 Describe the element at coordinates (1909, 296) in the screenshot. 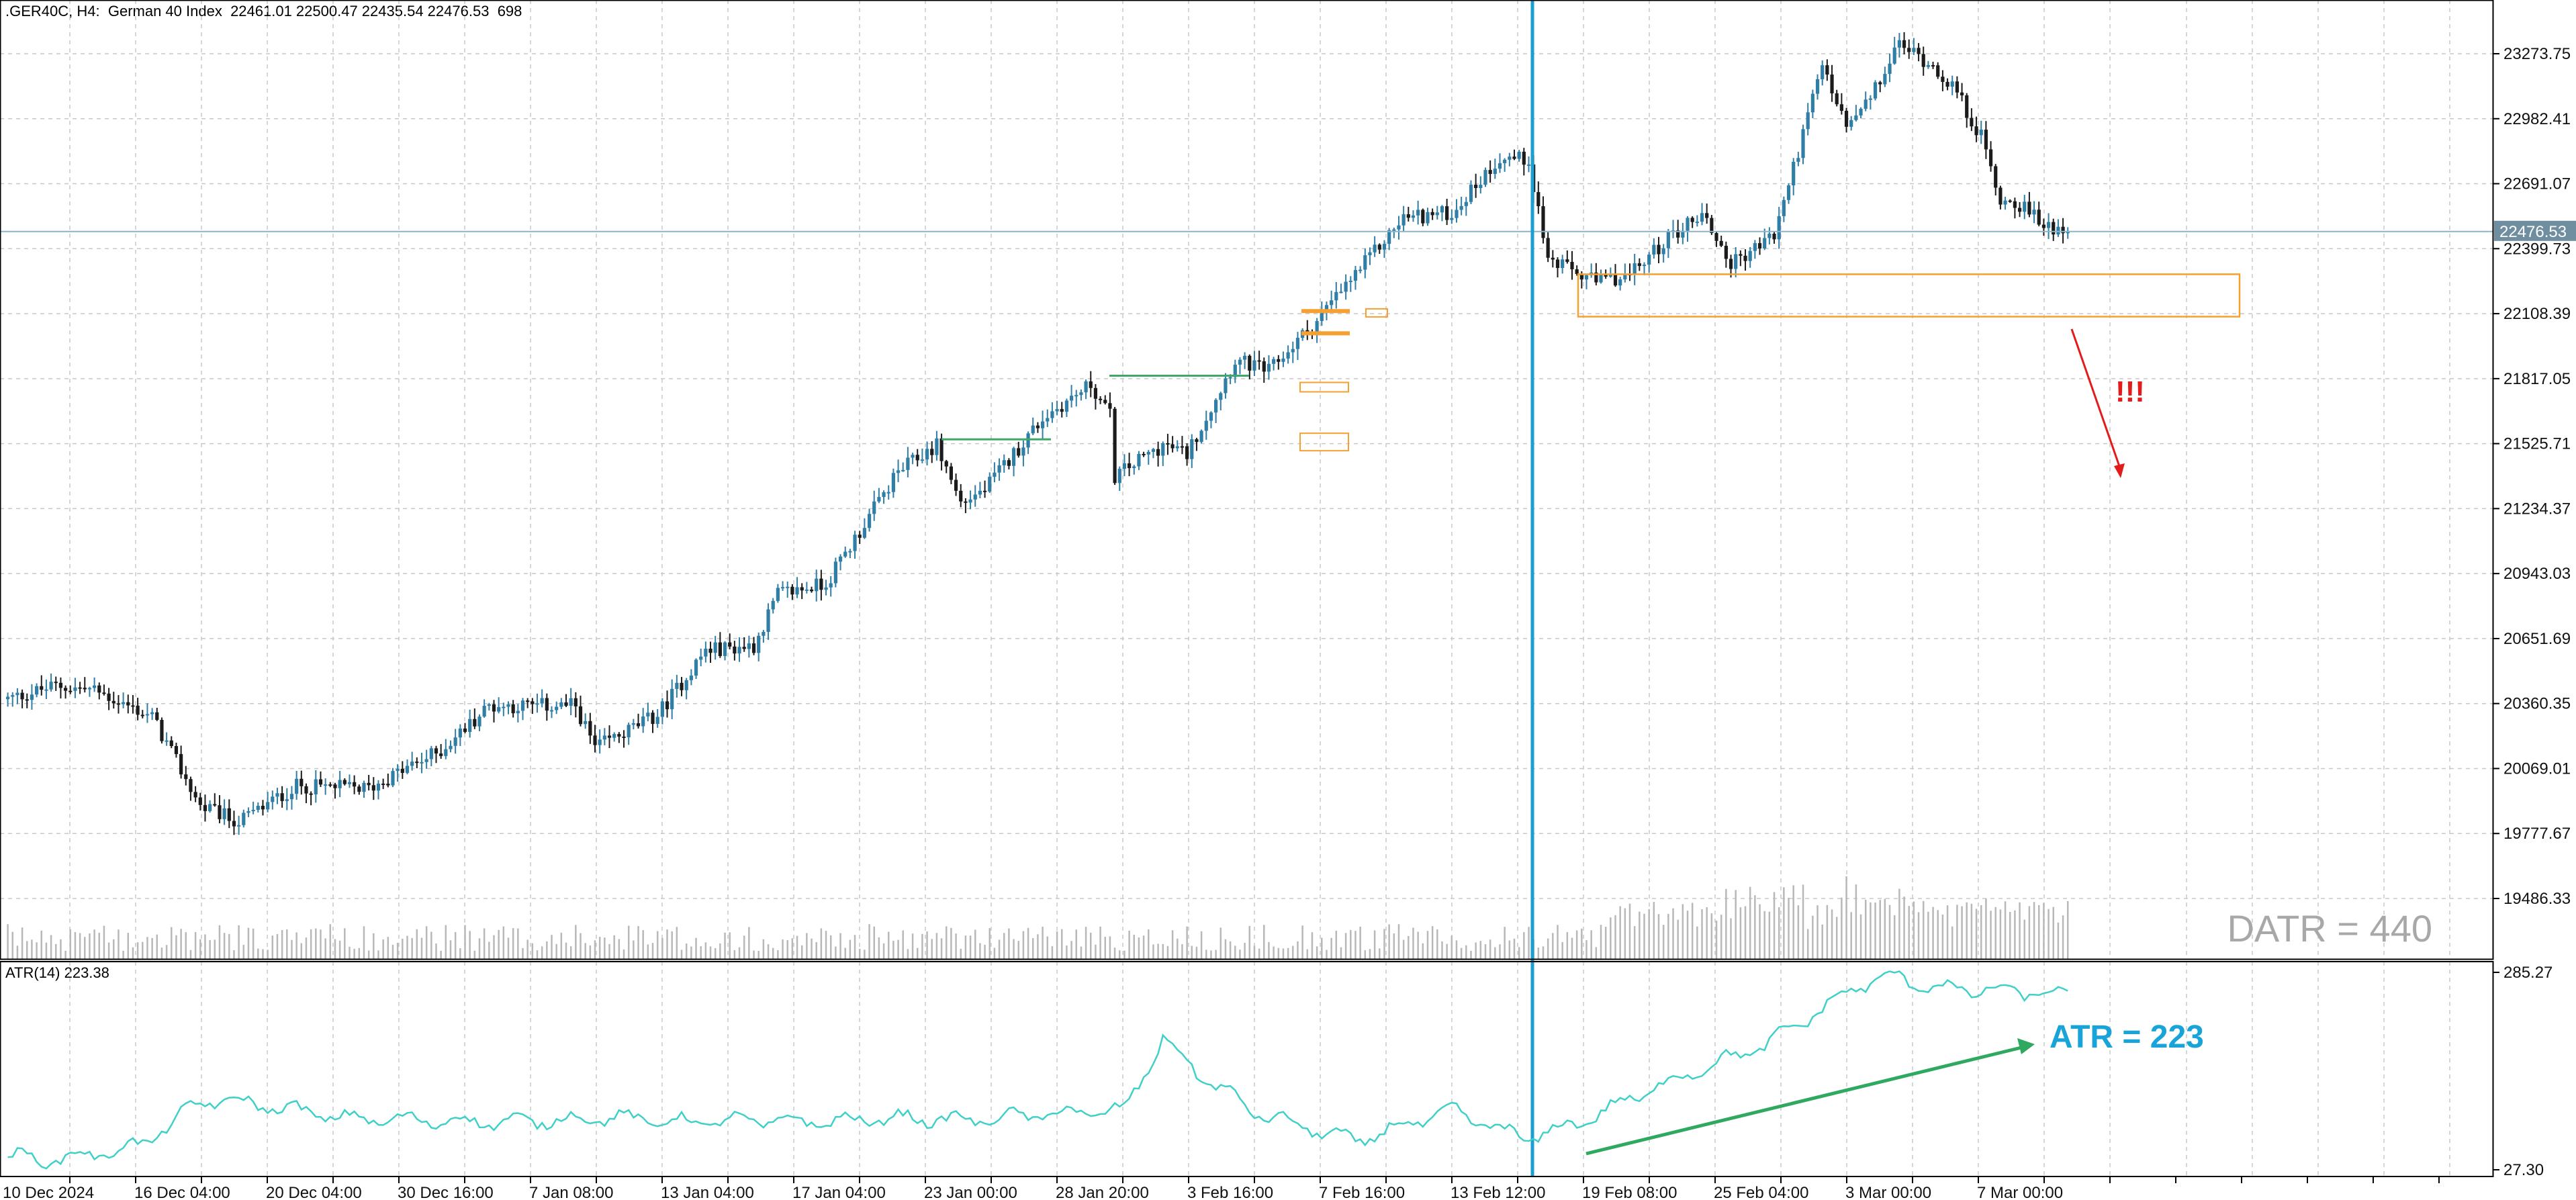

I see `support-zone` at that location.